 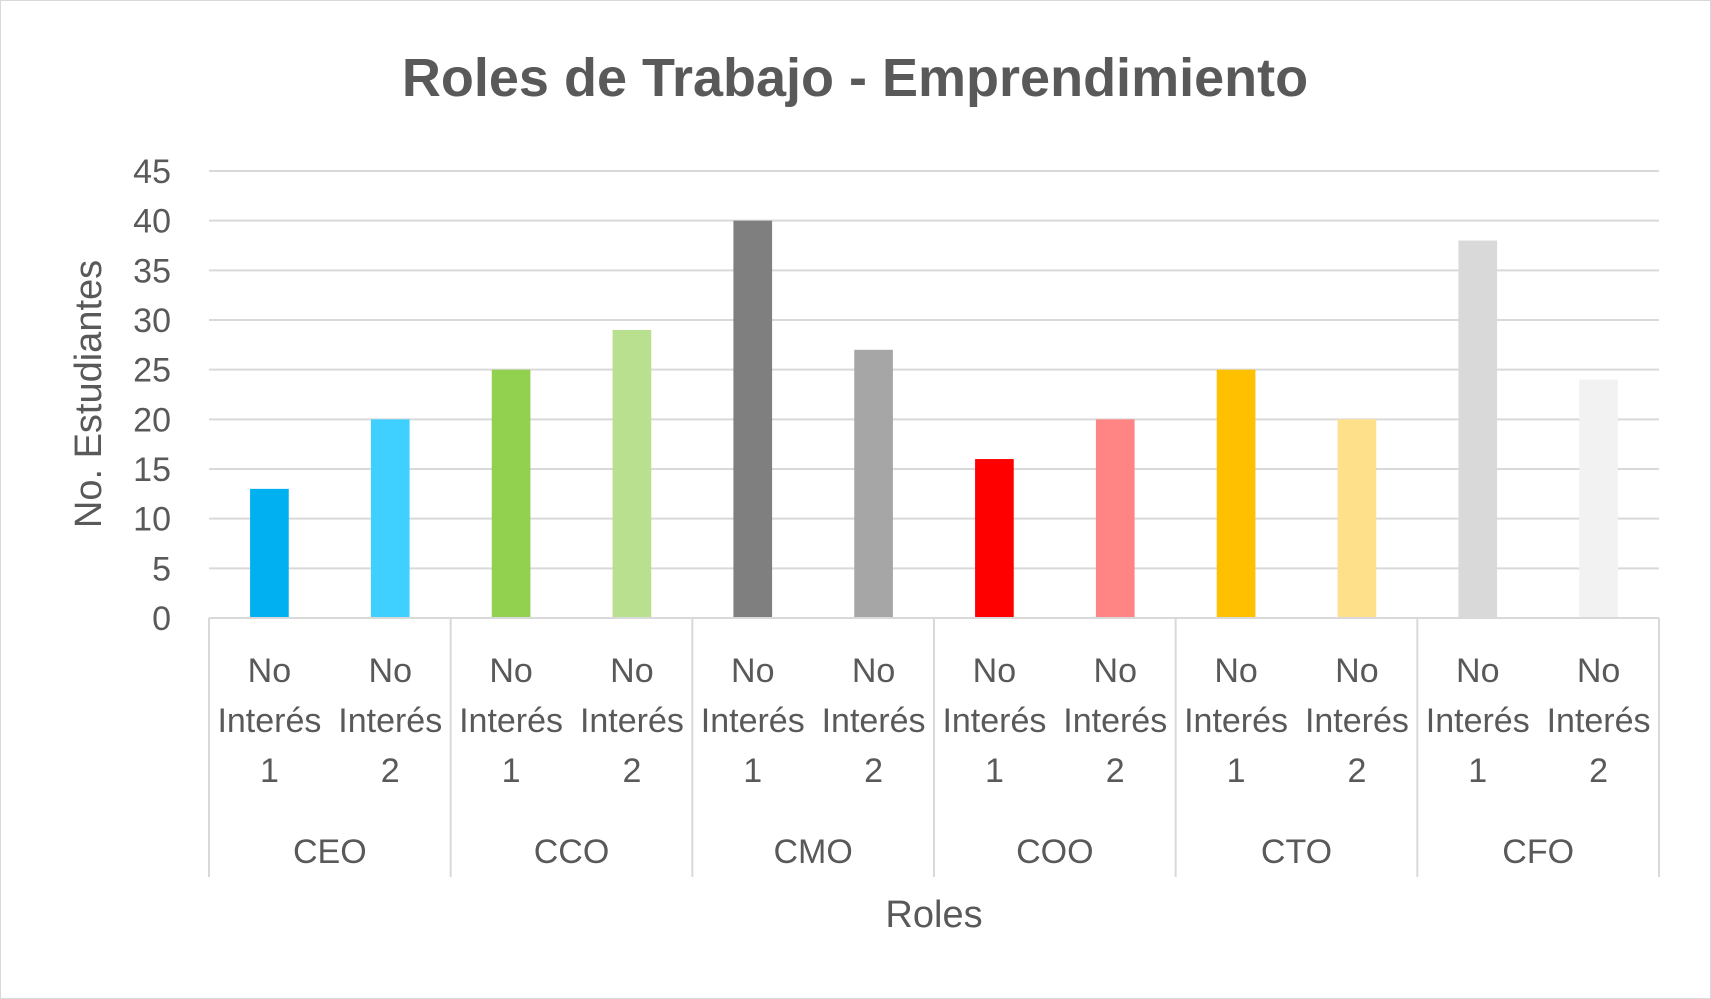 I want to click on x-group-label: COO, so click(x=1054, y=852).